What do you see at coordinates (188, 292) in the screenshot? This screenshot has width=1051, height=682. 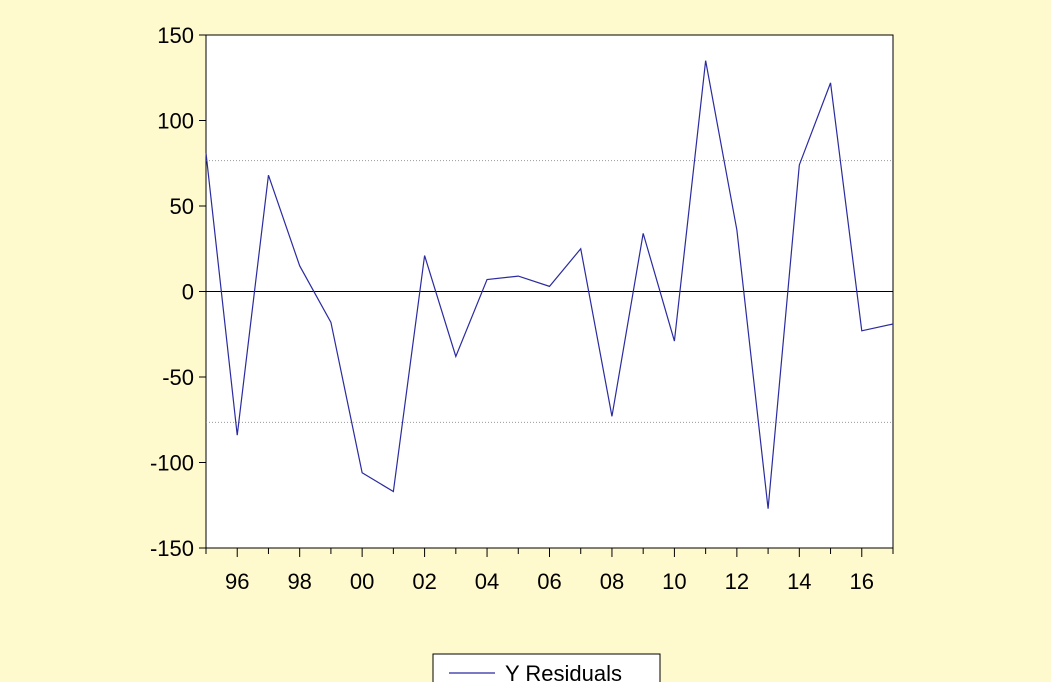 I see `y-tick-label: 0` at bounding box center [188, 292].